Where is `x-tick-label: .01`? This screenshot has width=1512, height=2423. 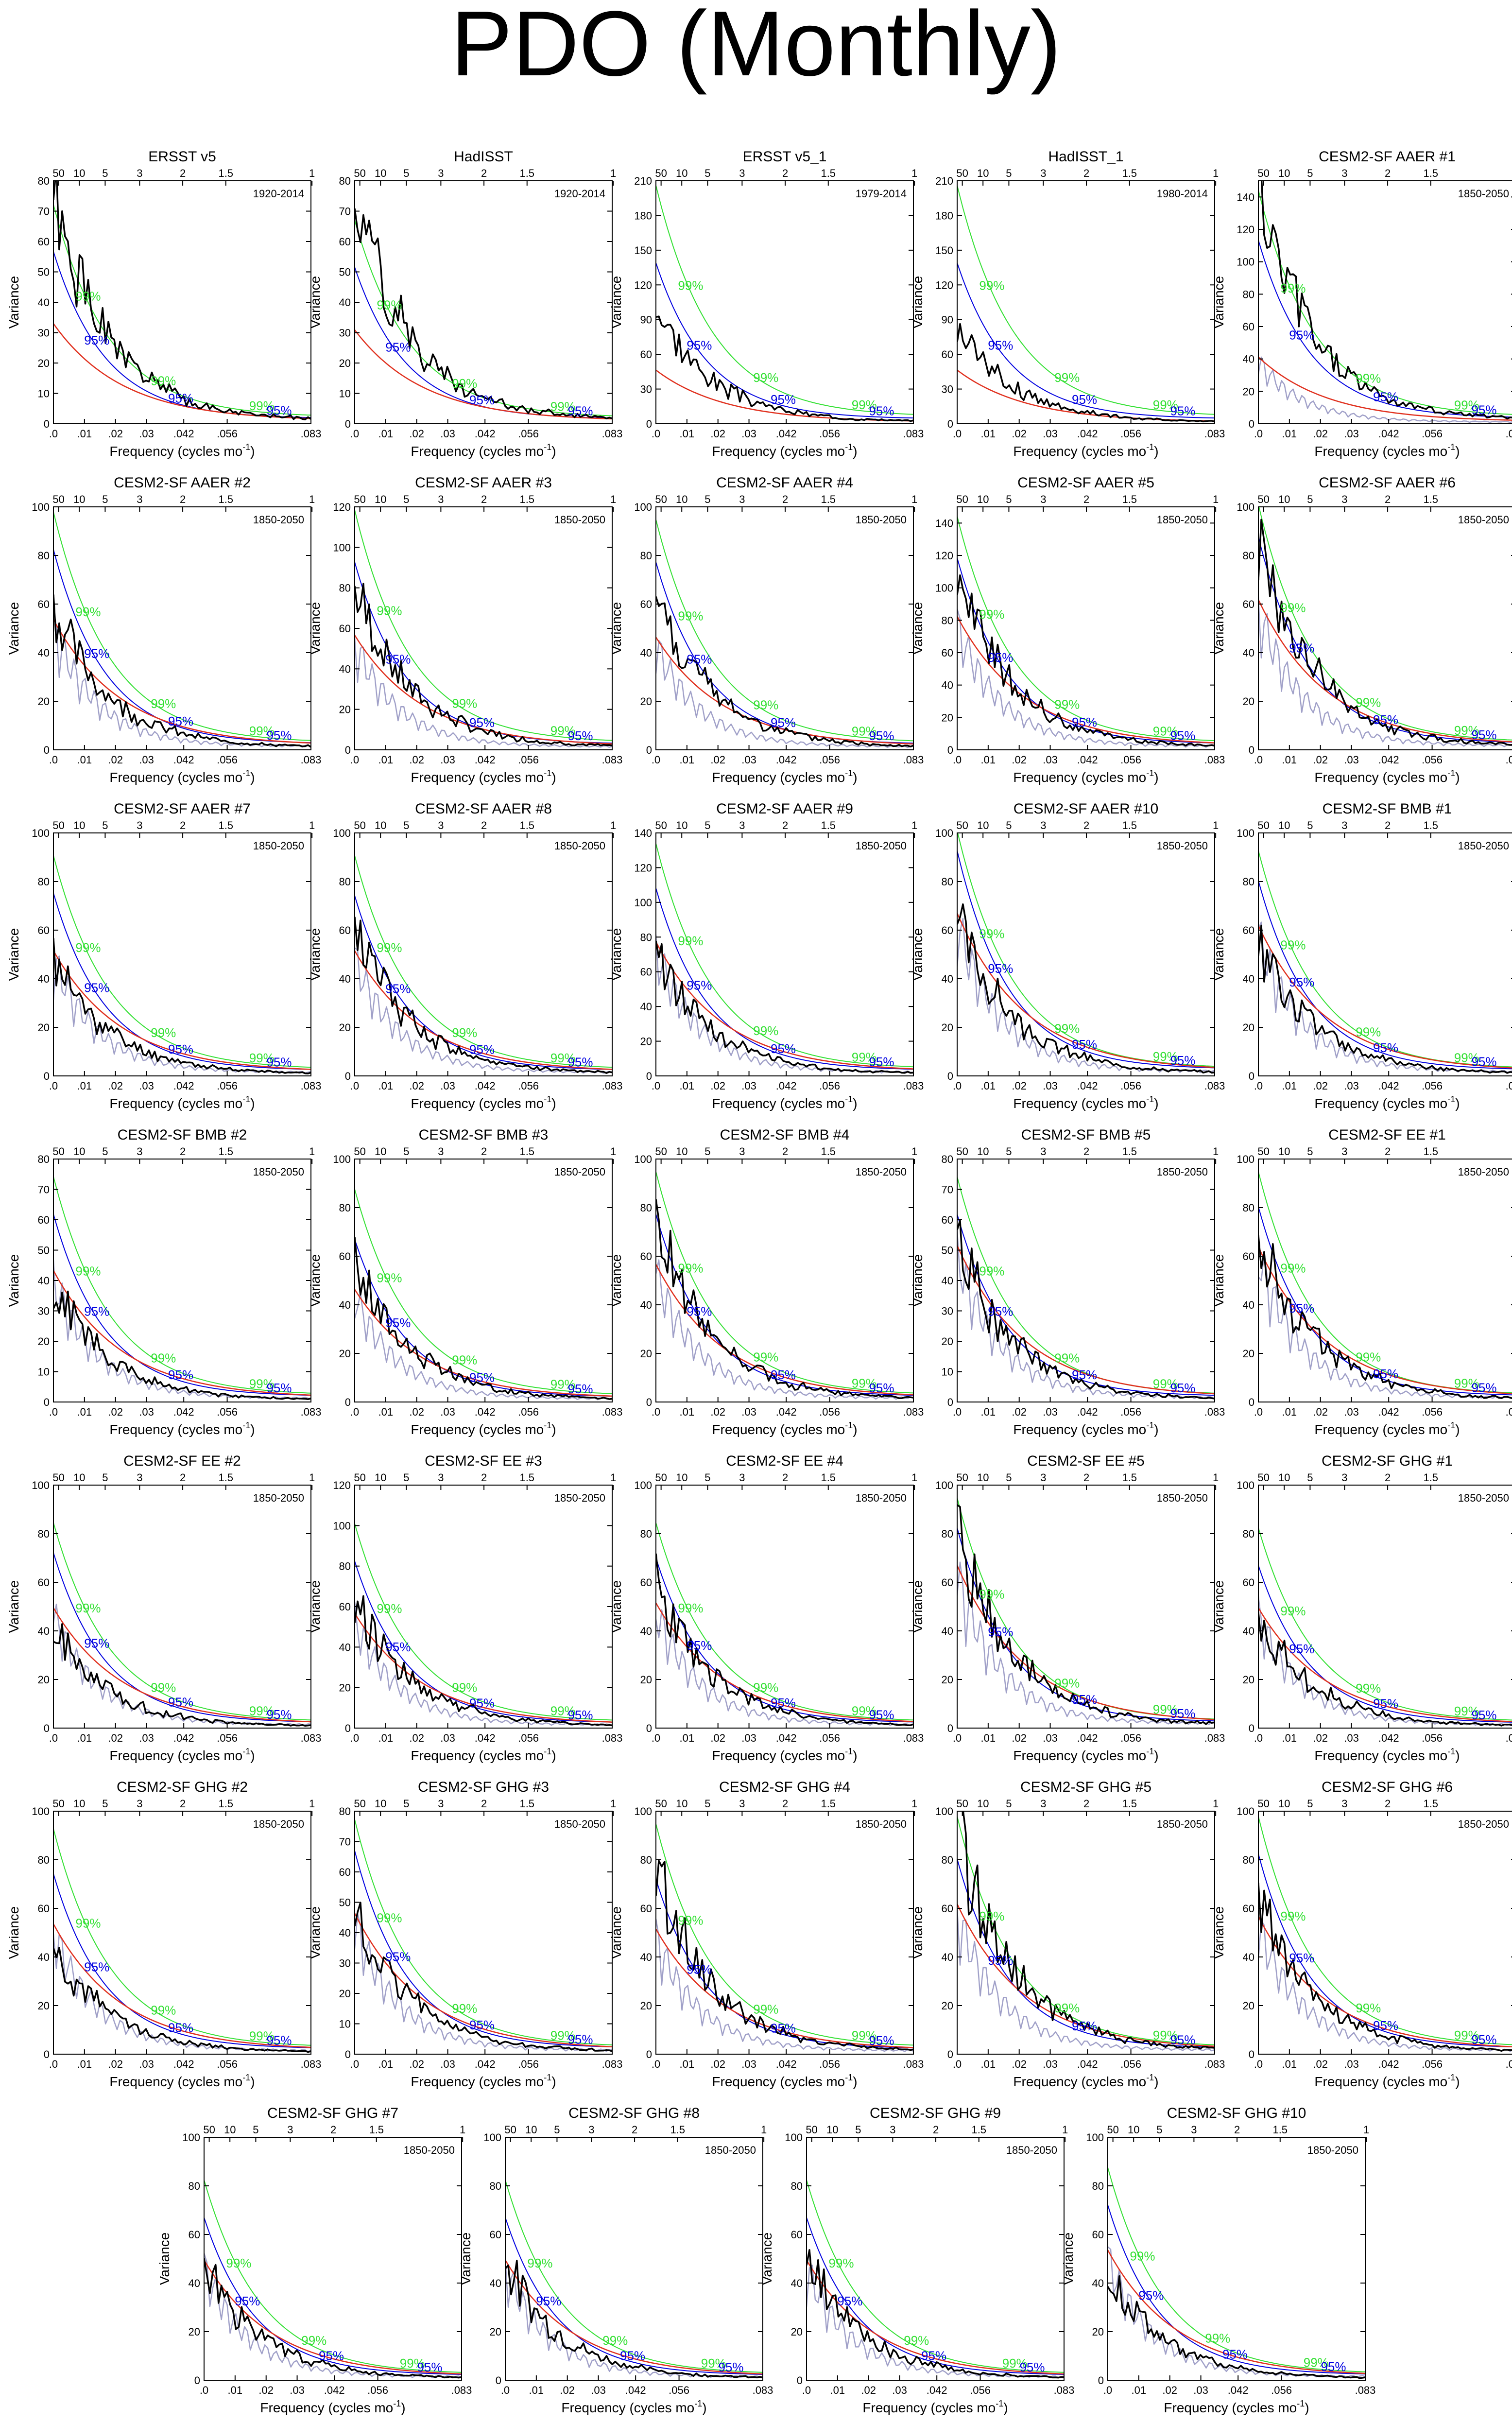 x-tick-label: .01 is located at coordinates (1139, 2390).